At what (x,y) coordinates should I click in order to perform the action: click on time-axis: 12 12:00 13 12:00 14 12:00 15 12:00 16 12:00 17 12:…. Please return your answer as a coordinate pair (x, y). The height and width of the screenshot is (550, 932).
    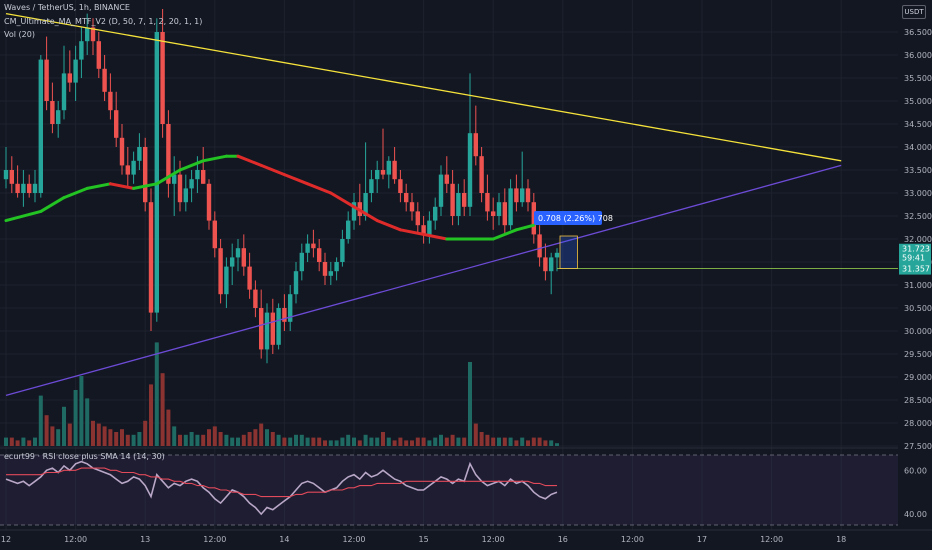
    Looking at the image, I should click on (466, 536).